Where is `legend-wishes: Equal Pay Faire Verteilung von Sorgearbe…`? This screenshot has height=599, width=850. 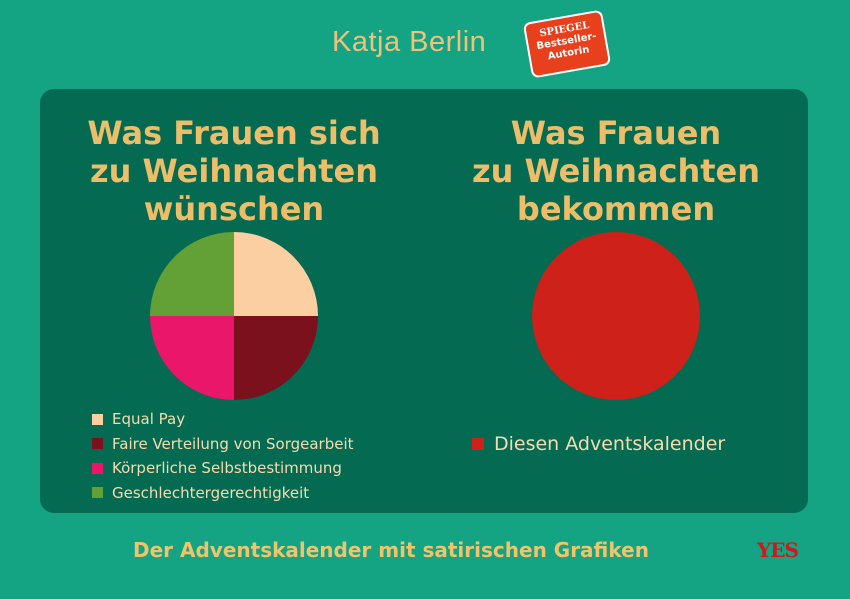
legend-wishes: Equal Pay Faire Verteilung von Sorgearbe… is located at coordinates (223, 456).